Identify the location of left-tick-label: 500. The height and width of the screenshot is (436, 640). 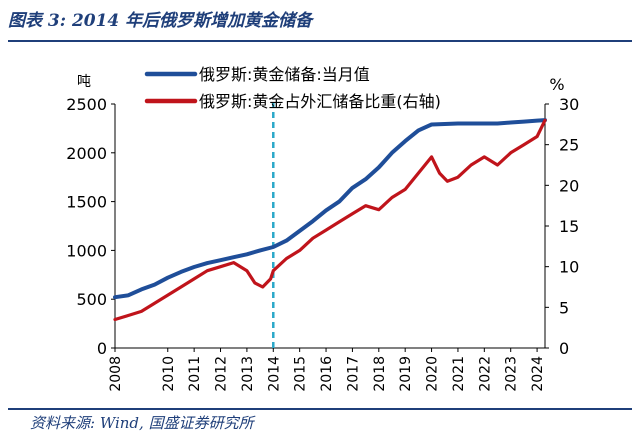
(91, 299).